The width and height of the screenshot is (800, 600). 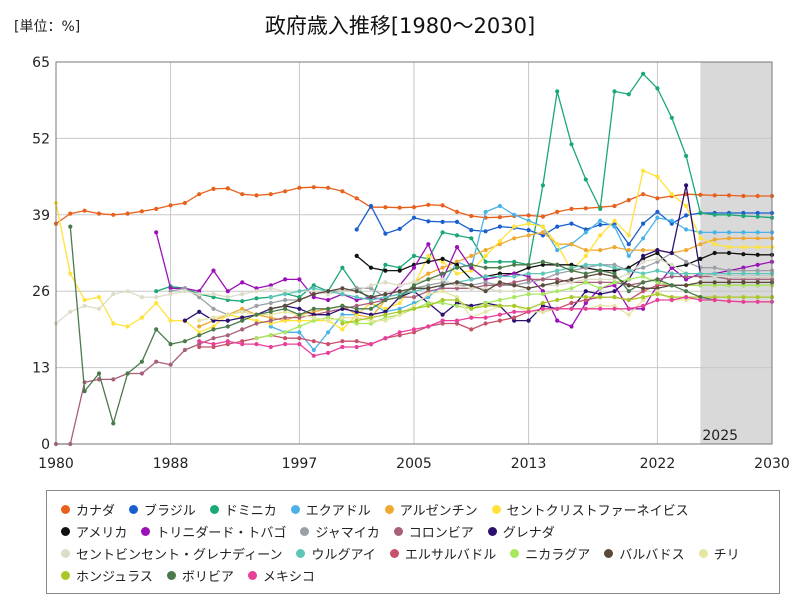 What do you see at coordinates (96, 511) in the screenshot?
I see `legend-label: カナダ` at bounding box center [96, 511].